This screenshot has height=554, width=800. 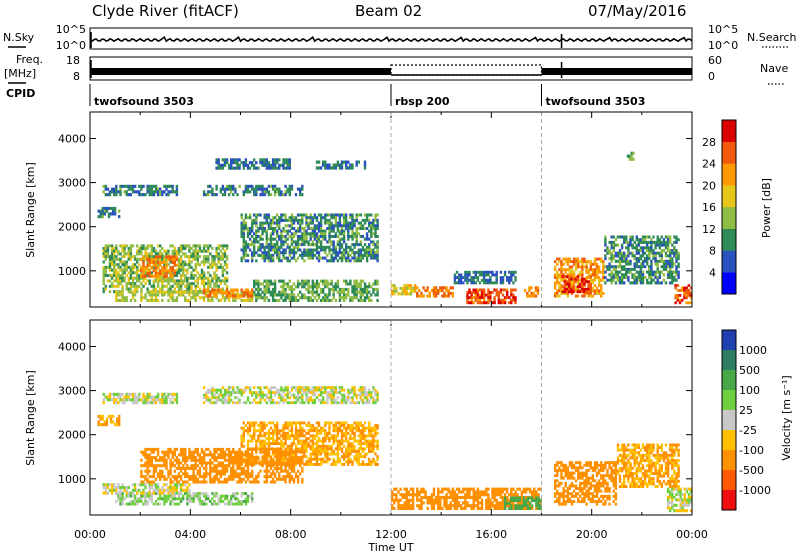 What do you see at coordinates (422, 101) in the screenshot?
I see `cpid-segment-label: rbsp 200` at bounding box center [422, 101].